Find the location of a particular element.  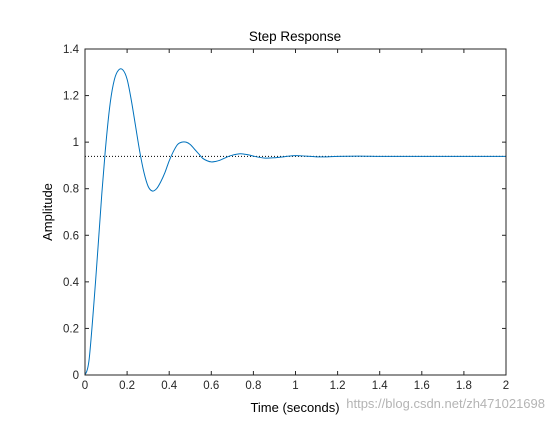

x-tick-label: 0.4 is located at coordinates (169, 386).